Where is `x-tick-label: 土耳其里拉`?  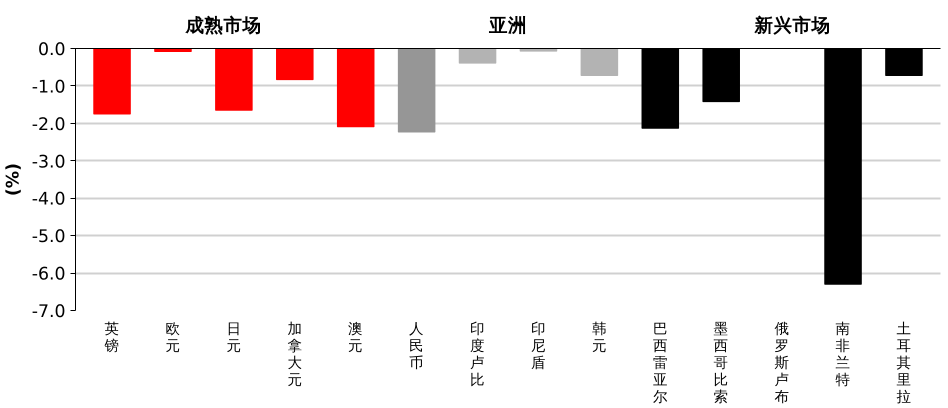 x-tick-label: 土耳其里拉 is located at coordinates (904, 363).